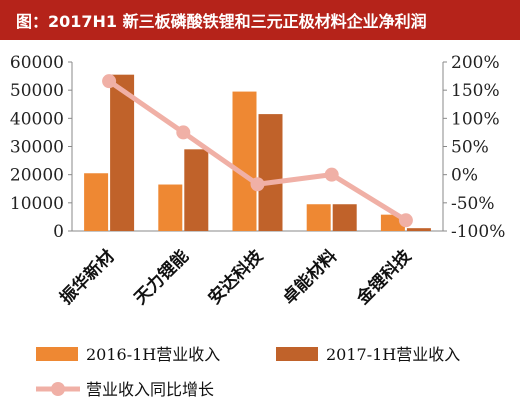 The height and width of the screenshot is (409, 520). I want to click on y-left-tick-label: 50000, so click(37, 91).